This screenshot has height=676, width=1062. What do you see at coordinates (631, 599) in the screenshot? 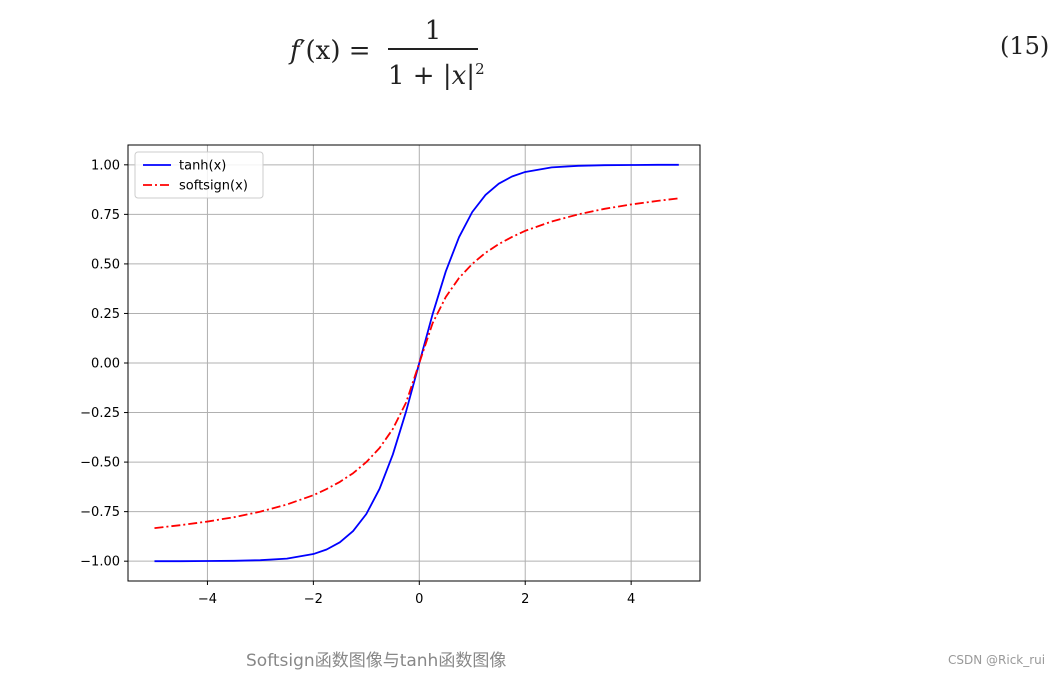
I see `x-tick-label: 4` at bounding box center [631, 599].